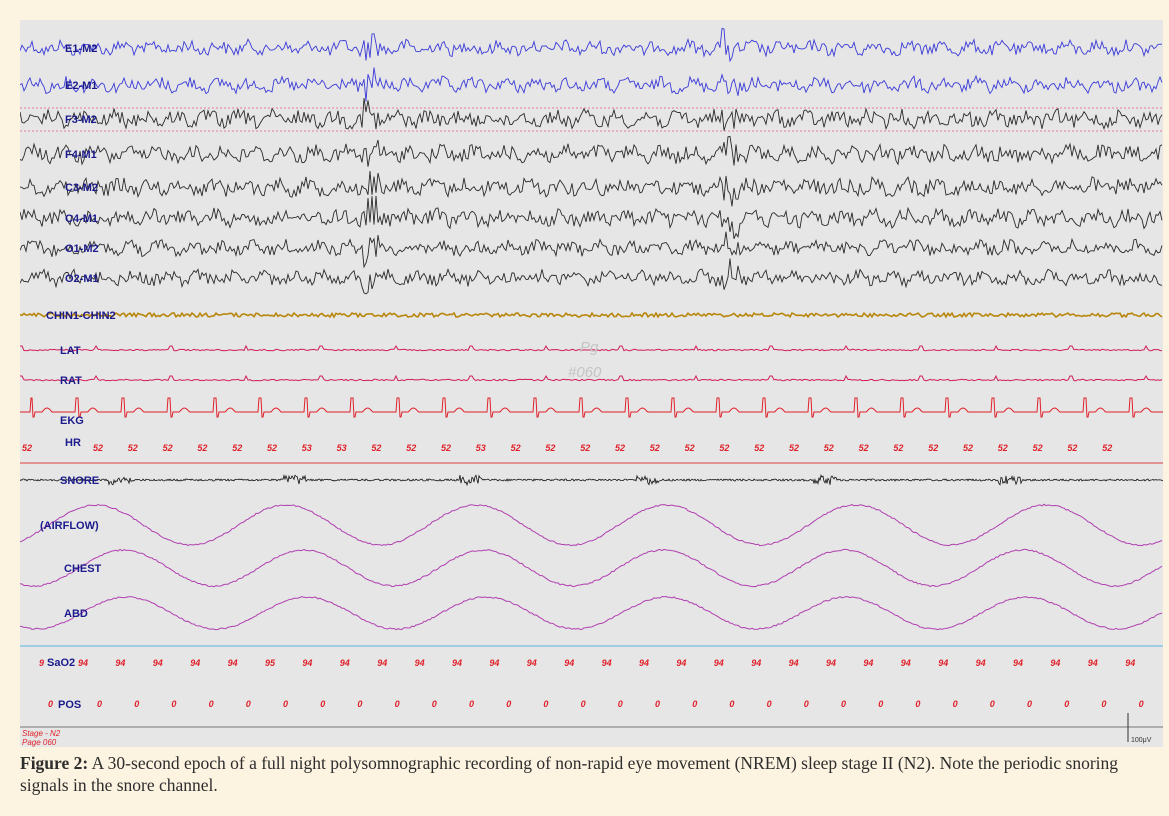 The height and width of the screenshot is (816, 1169). What do you see at coordinates (81, 86) in the screenshot?
I see `e2-label: E2-M1` at bounding box center [81, 86].